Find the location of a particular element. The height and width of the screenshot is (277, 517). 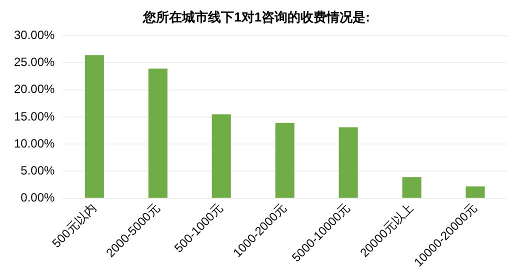

y-tick-label: 10.00% is located at coordinates (35, 143).